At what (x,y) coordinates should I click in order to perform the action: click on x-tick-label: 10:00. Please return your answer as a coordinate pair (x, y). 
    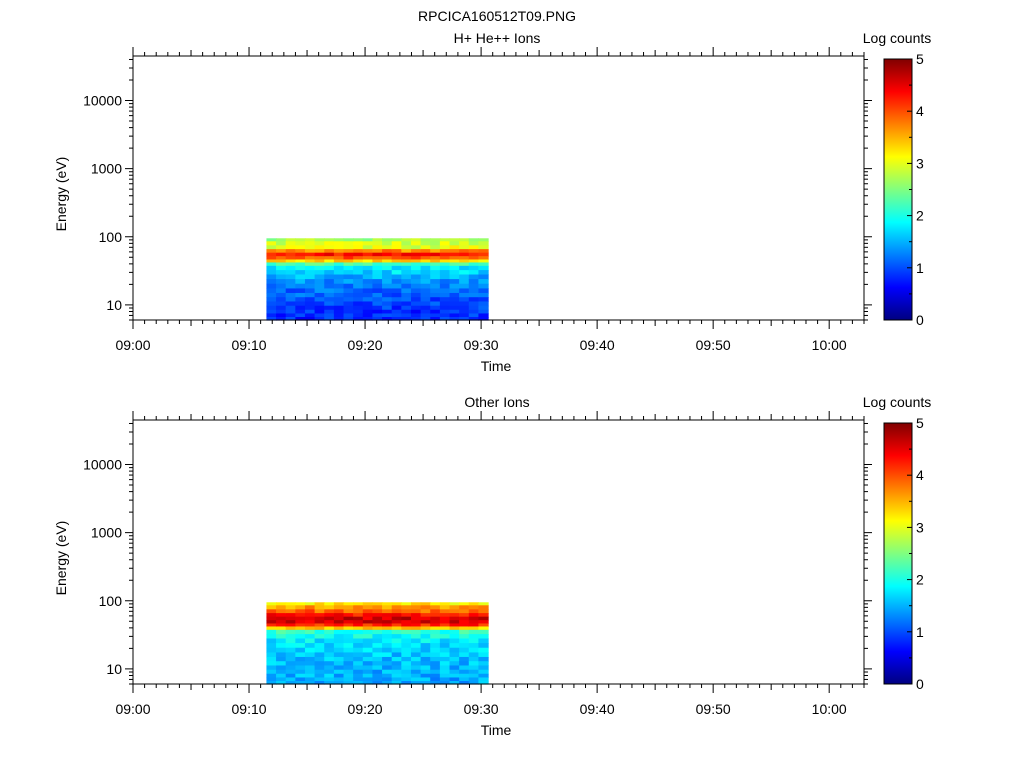
    Looking at the image, I should click on (829, 709).